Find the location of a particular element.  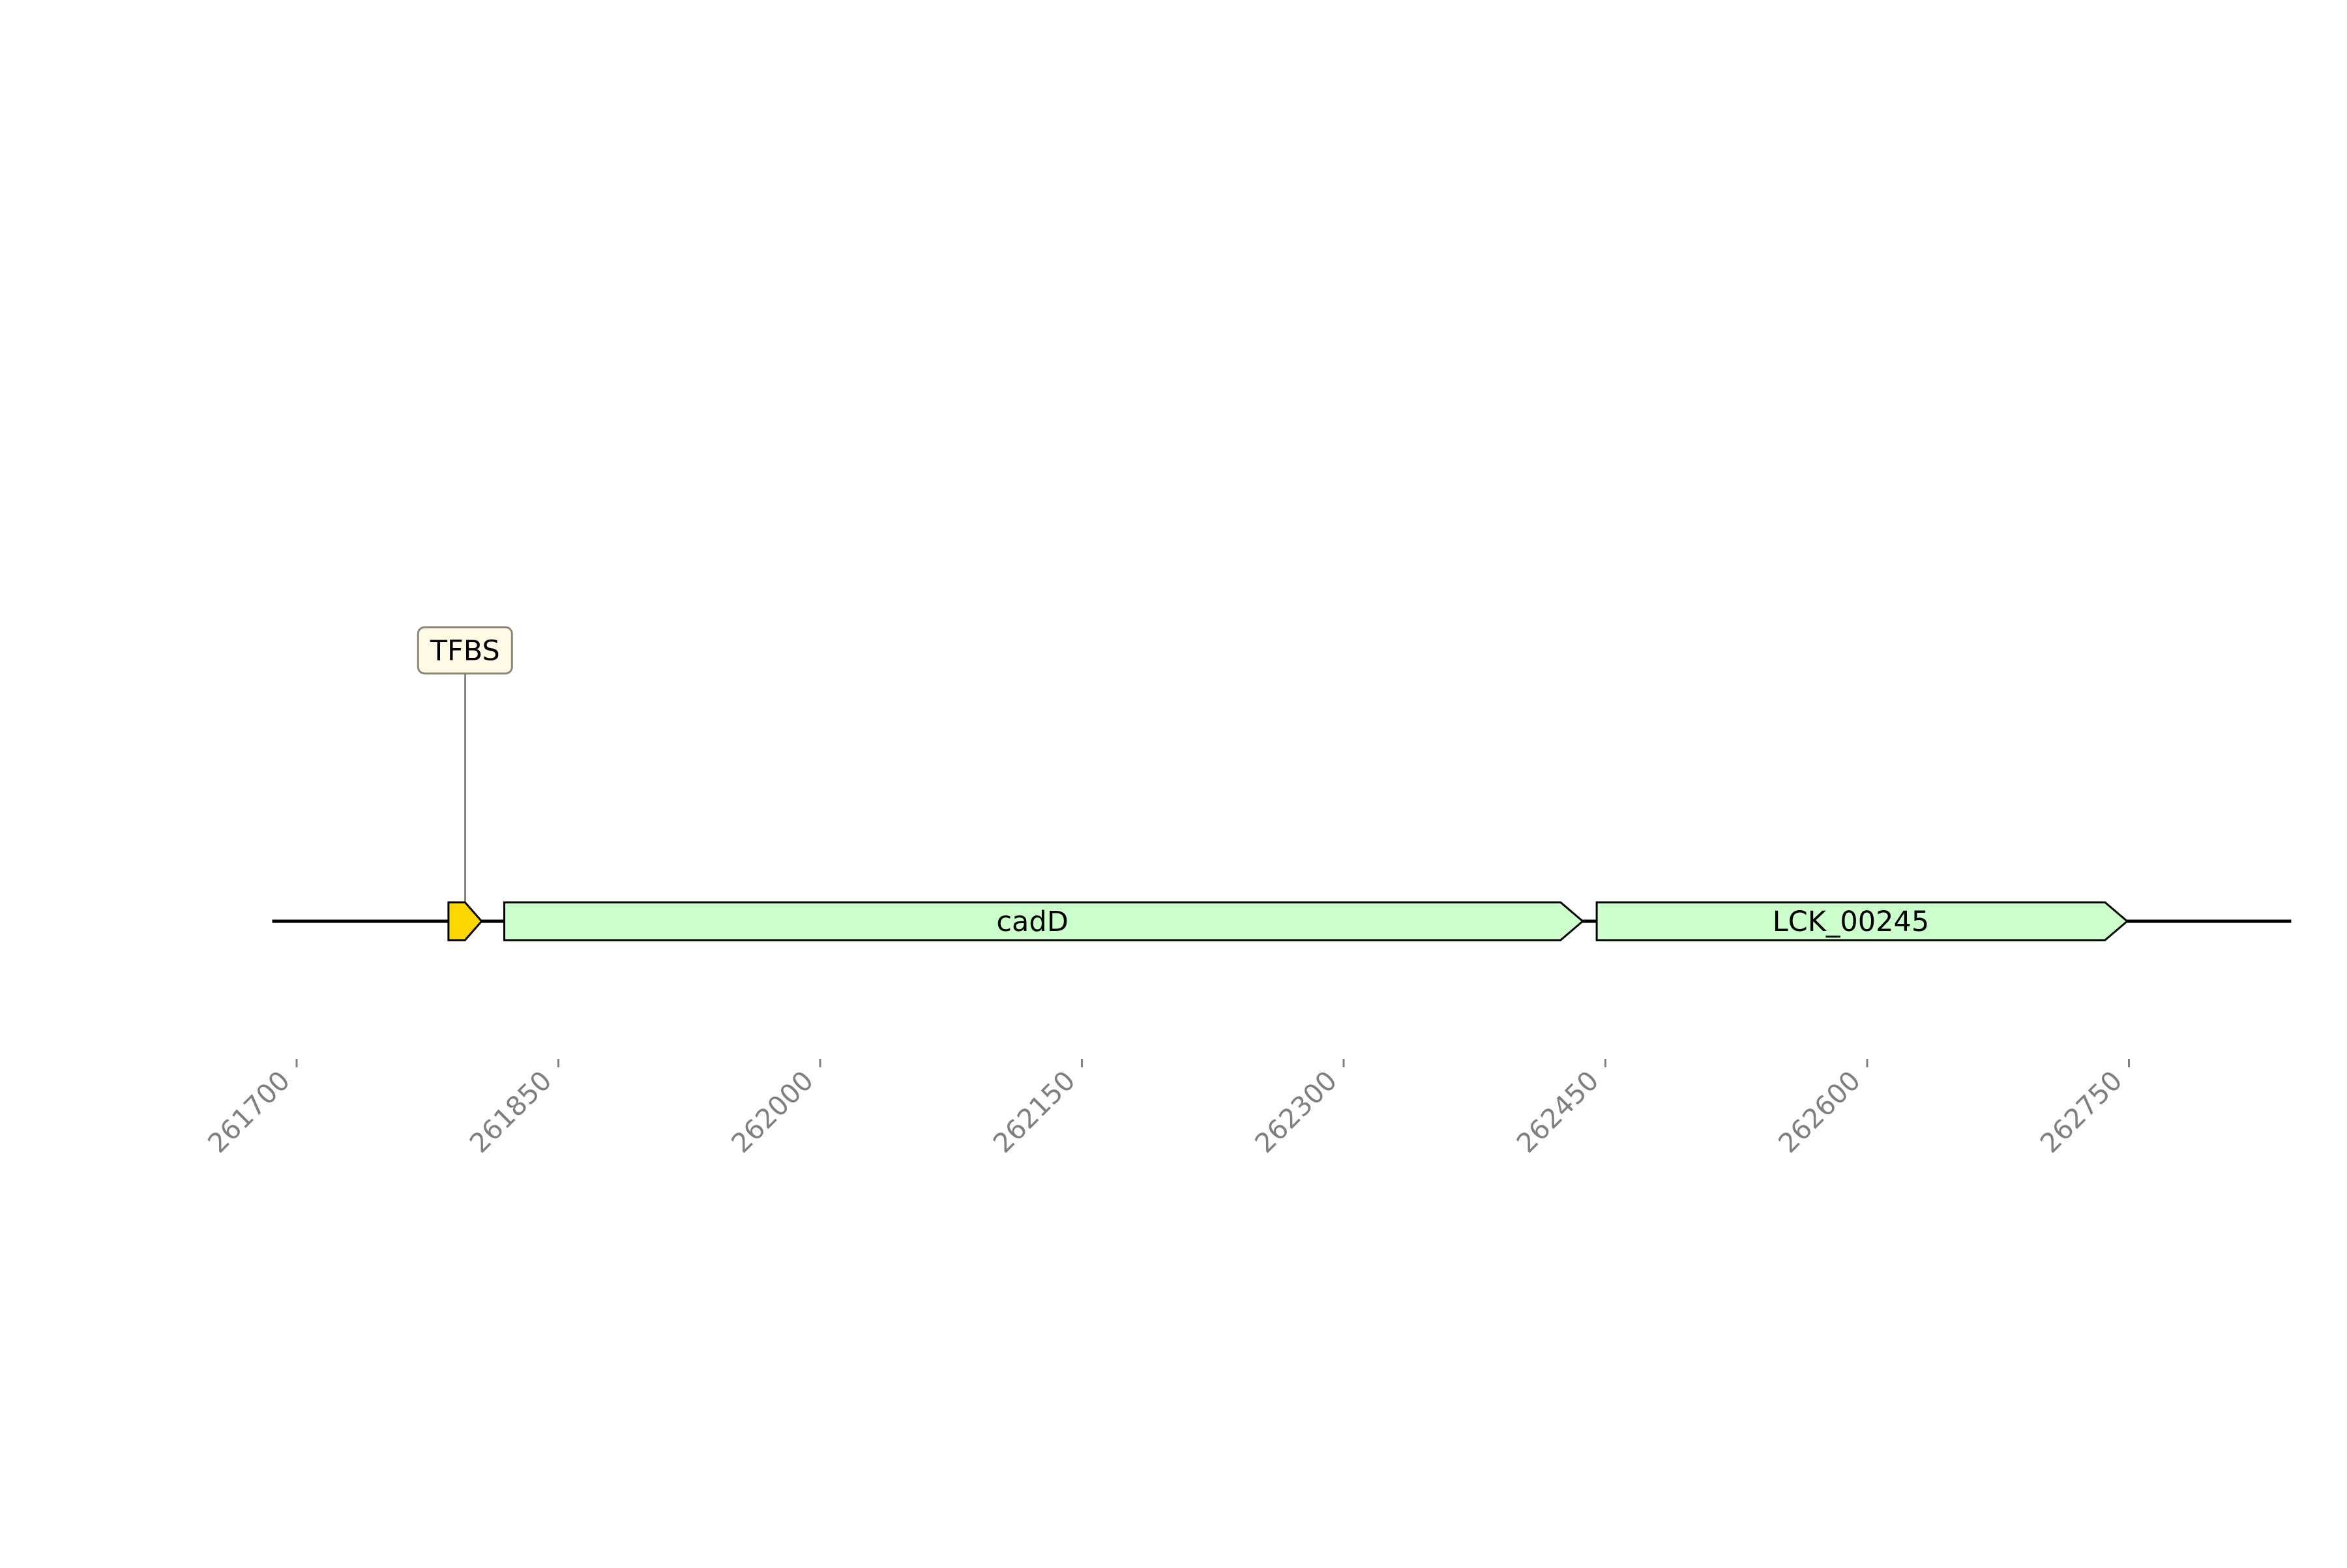

callout-box-tfbs is located at coordinates (465, 651).